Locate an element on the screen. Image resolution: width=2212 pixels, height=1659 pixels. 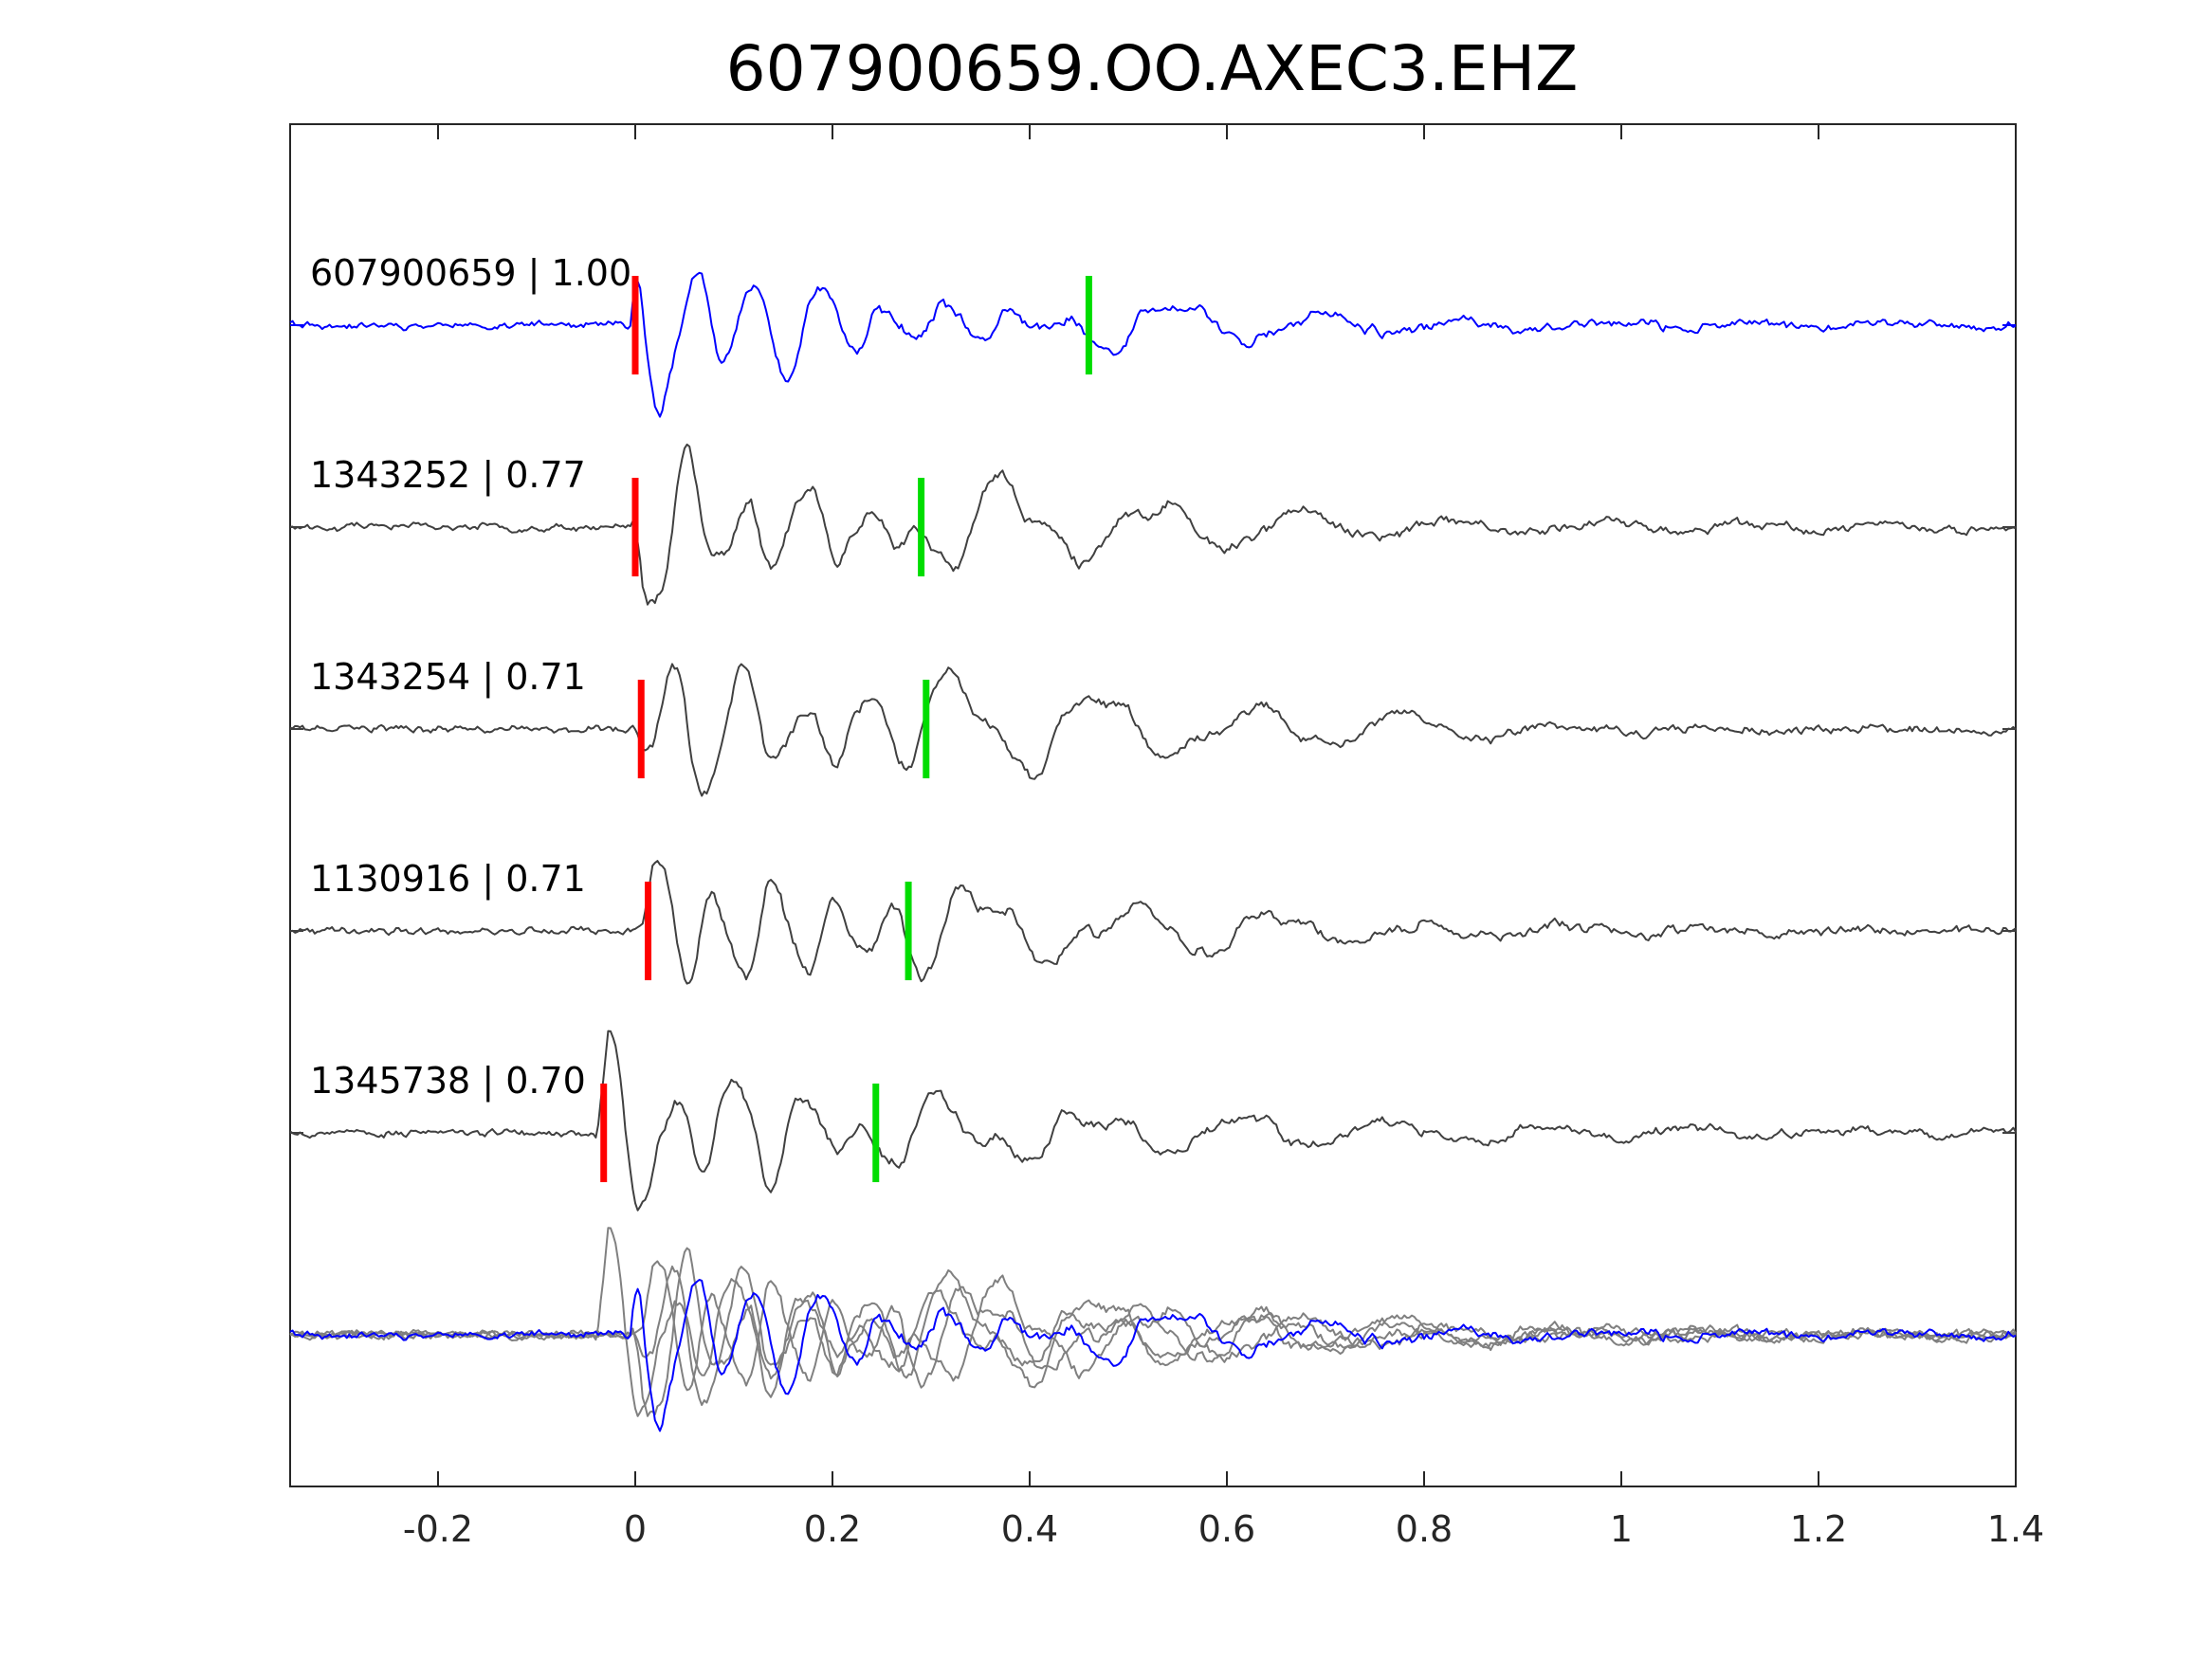
x-tick-label: 0 is located at coordinates (635, 1529).